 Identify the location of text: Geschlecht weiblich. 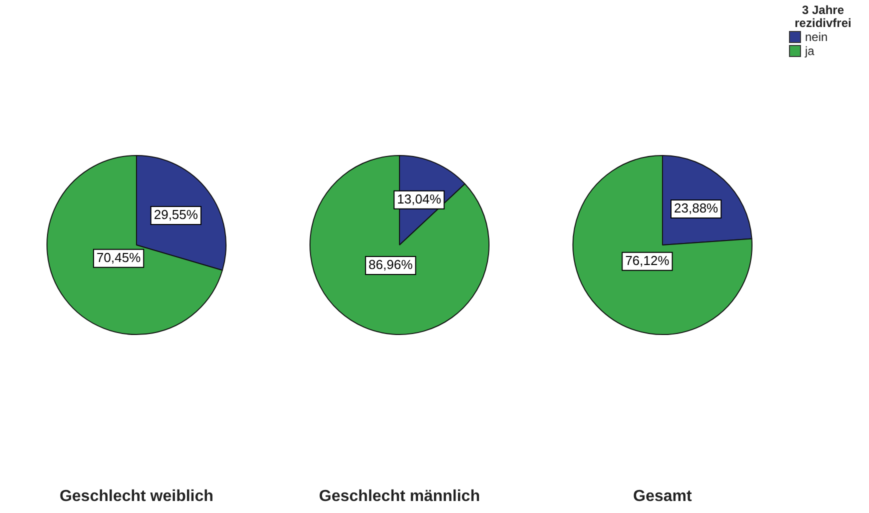
(136, 497).